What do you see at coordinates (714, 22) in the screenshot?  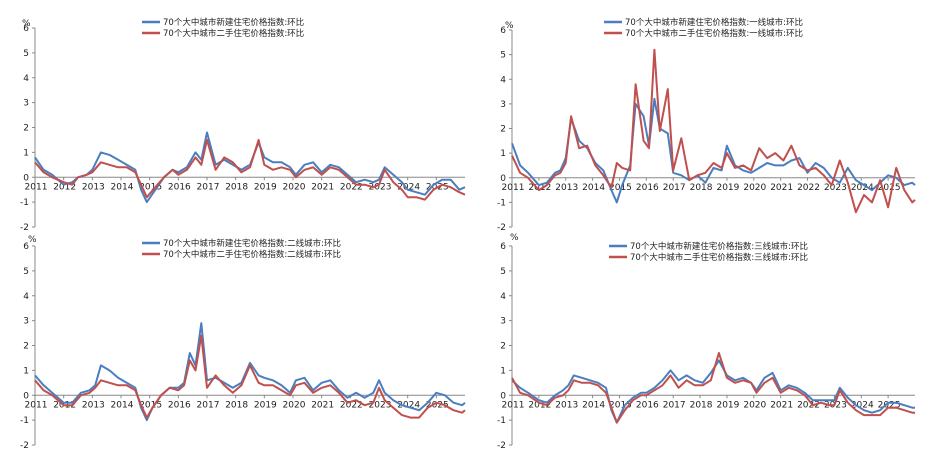 I see `legend-label: 70个大中城市新建住宅价格指数:一线城市:环比` at bounding box center [714, 22].